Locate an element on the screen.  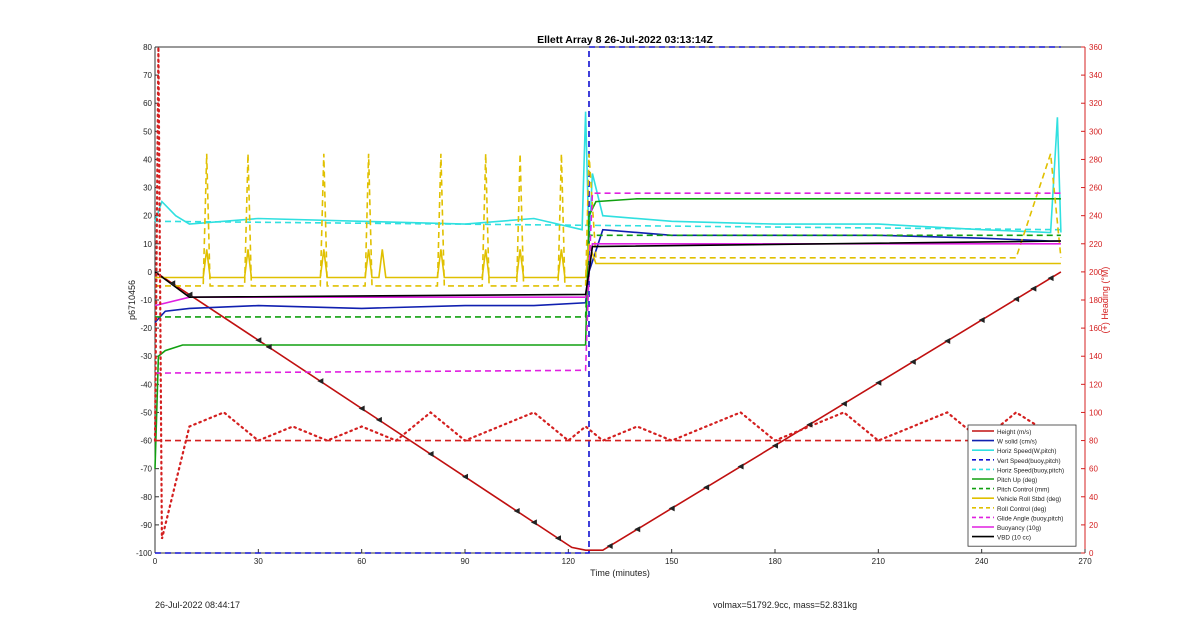
x-tick-label: 90 is located at coordinates (465, 561).